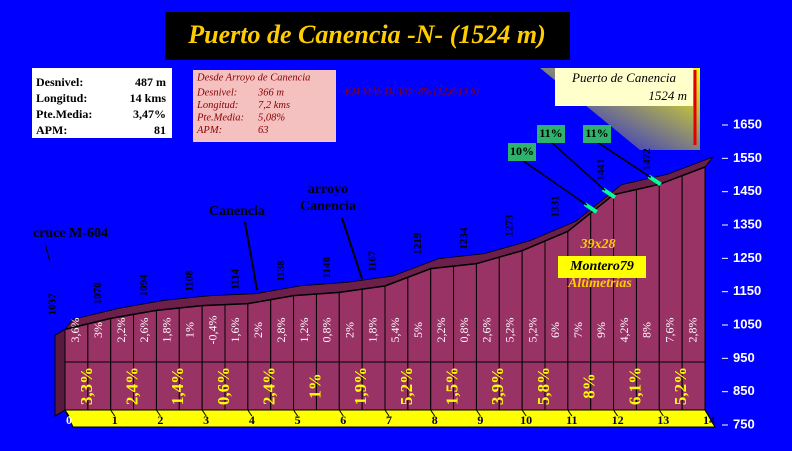 This screenshot has width=792, height=451. What do you see at coordinates (522, 151) in the screenshot?
I see `annotation: 10%` at bounding box center [522, 151].